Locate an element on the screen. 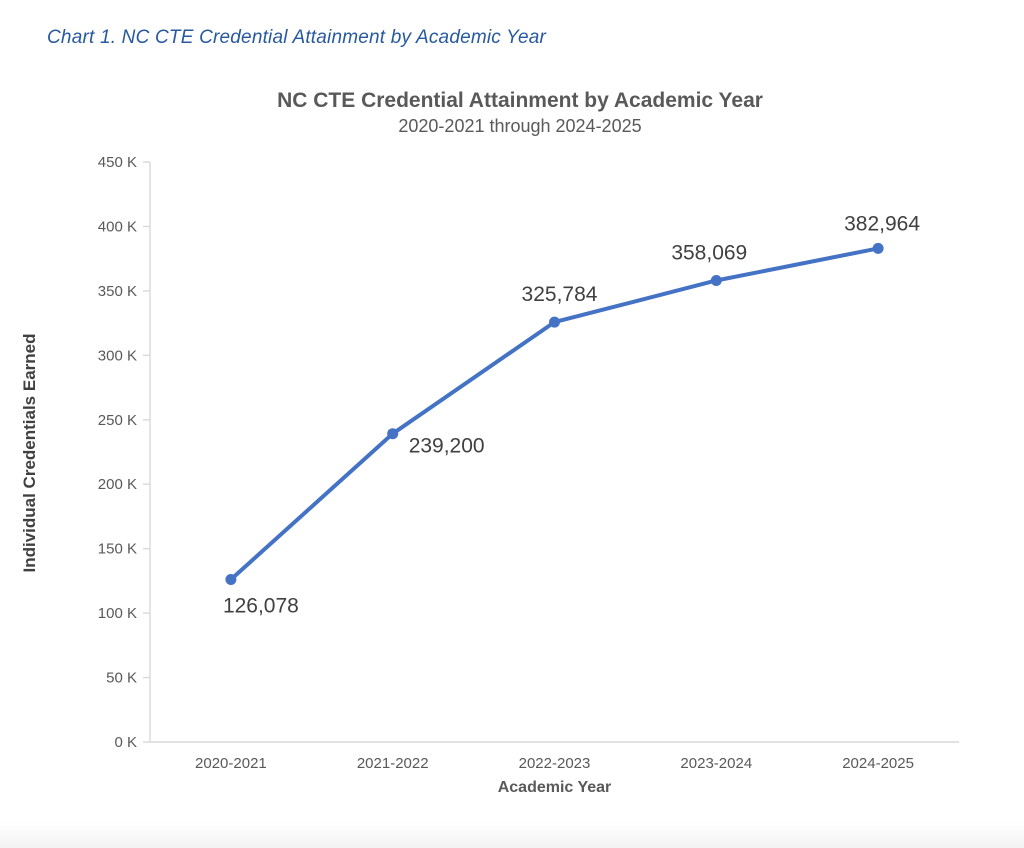  data-point-label: 358,069 is located at coordinates (709, 252).